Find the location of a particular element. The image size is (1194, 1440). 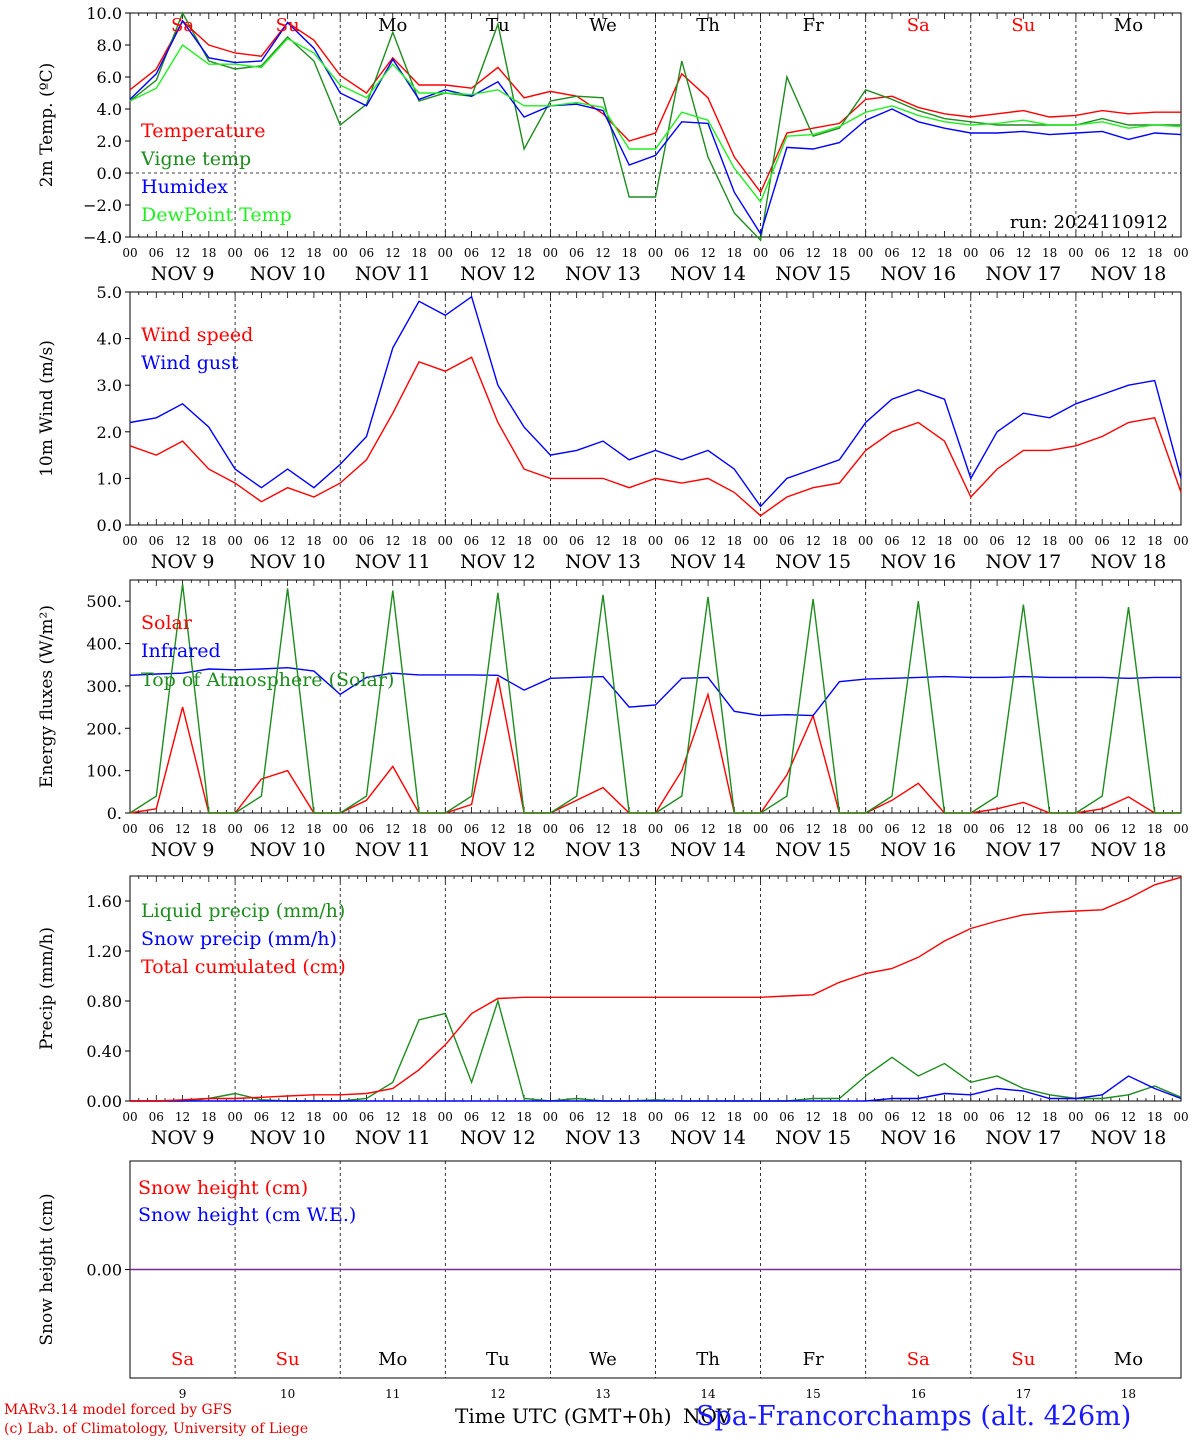

weekday-label-bottom: Fr is located at coordinates (813, 1359).